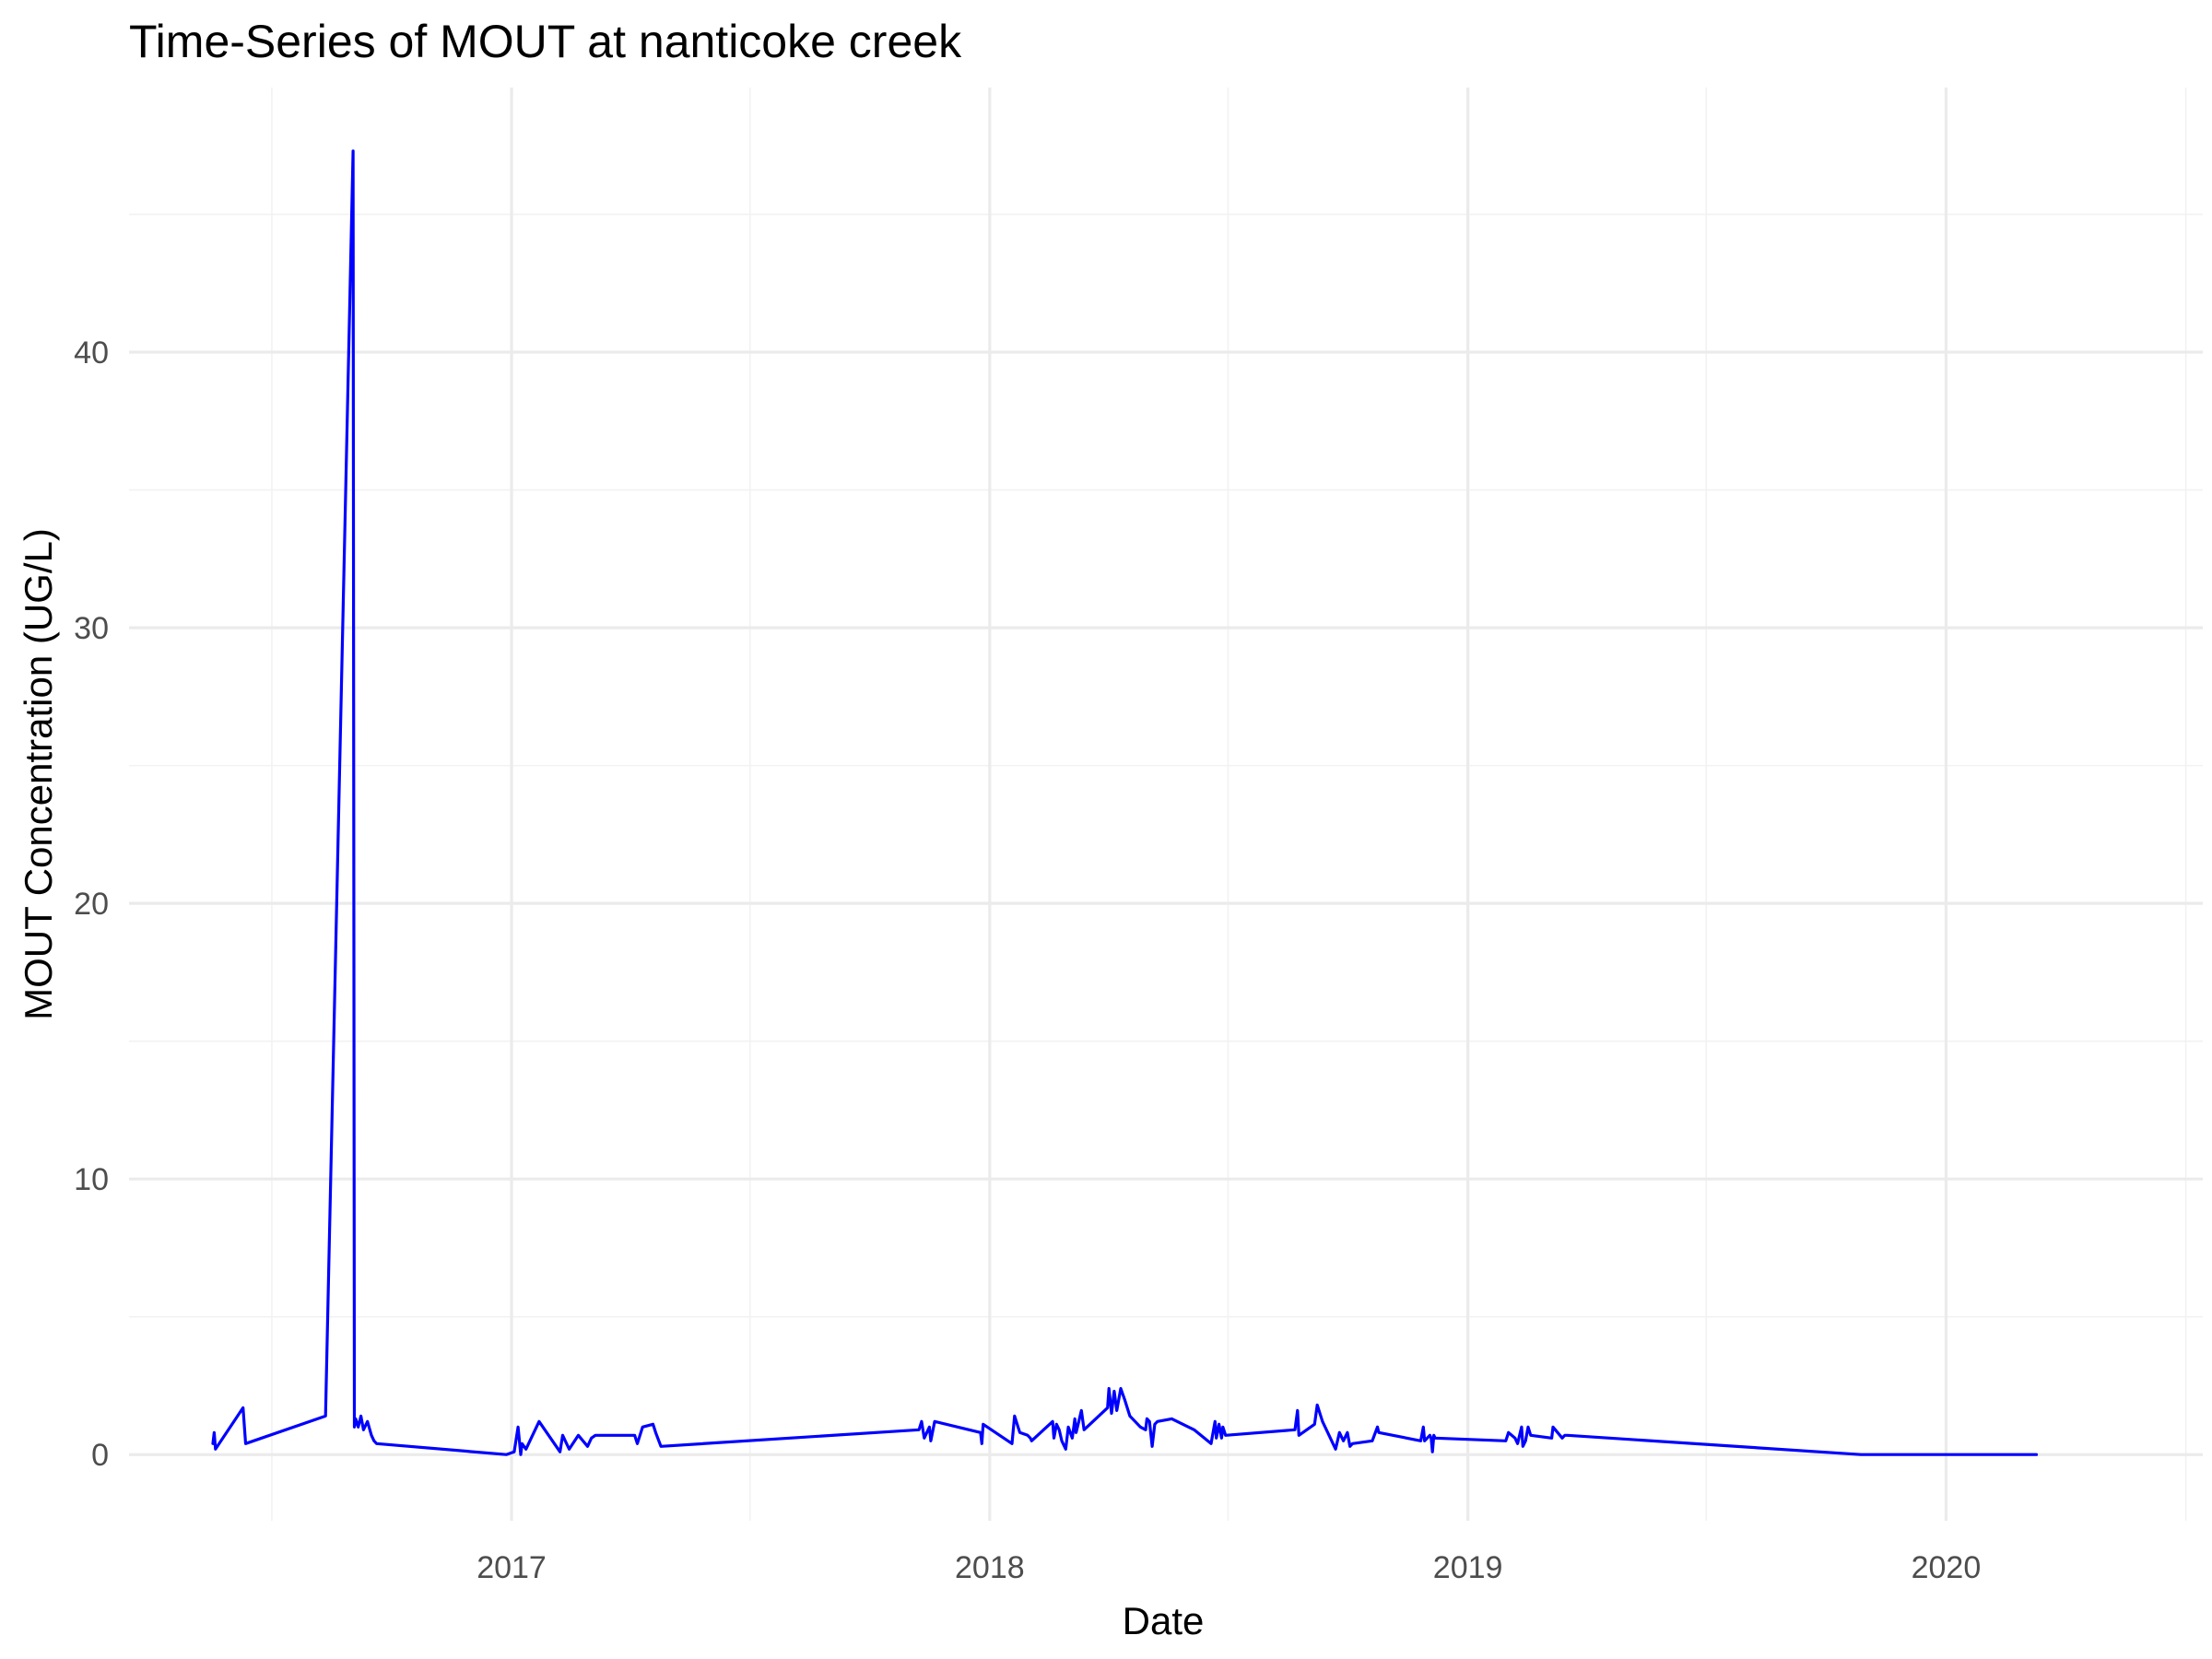 This screenshot has width=2212, height=1659. What do you see at coordinates (91, 628) in the screenshot?
I see `y-tick-label: 30` at bounding box center [91, 628].